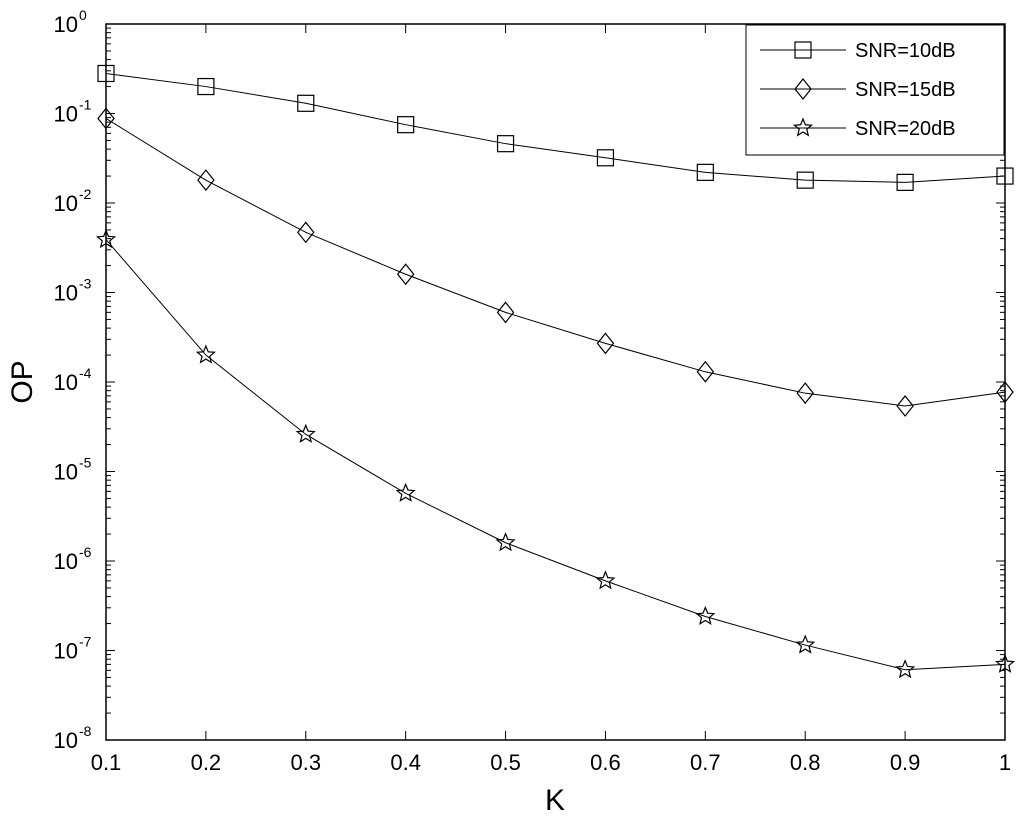  Describe the element at coordinates (803, 89) in the screenshot. I see `legend-marker-diamond` at that location.